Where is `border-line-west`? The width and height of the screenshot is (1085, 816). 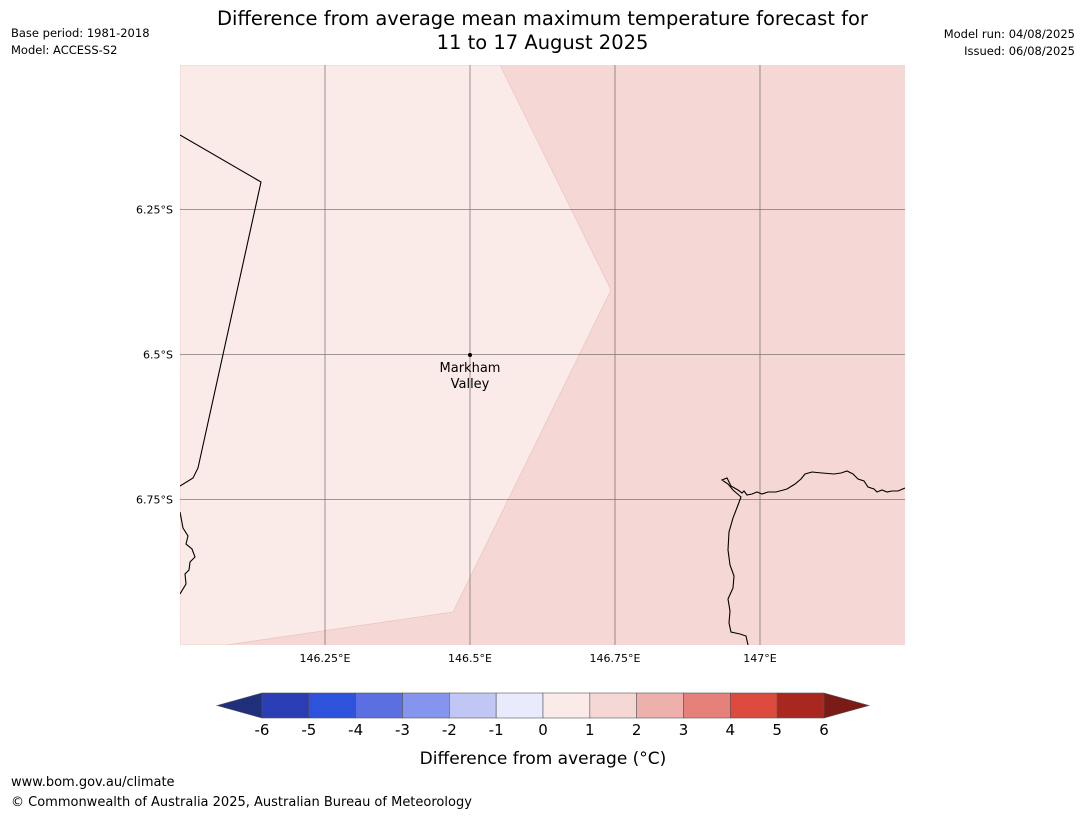 border-line-west is located at coordinates (221, 310).